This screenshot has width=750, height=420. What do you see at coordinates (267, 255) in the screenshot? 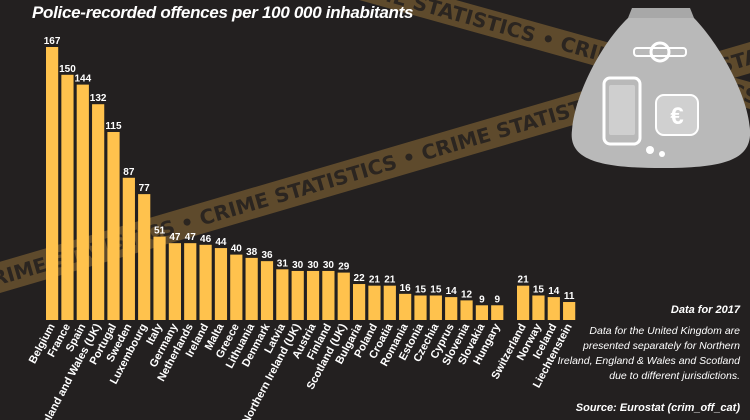
I see `bar-value-label: 36` at bounding box center [267, 255].